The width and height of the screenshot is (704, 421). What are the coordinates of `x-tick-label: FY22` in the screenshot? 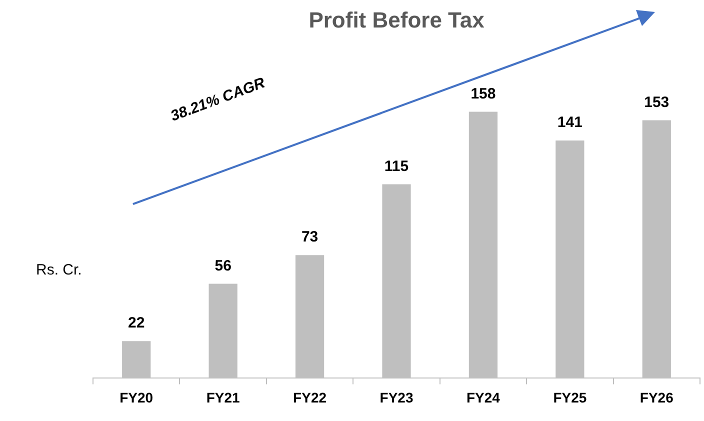 It's located at (310, 397).